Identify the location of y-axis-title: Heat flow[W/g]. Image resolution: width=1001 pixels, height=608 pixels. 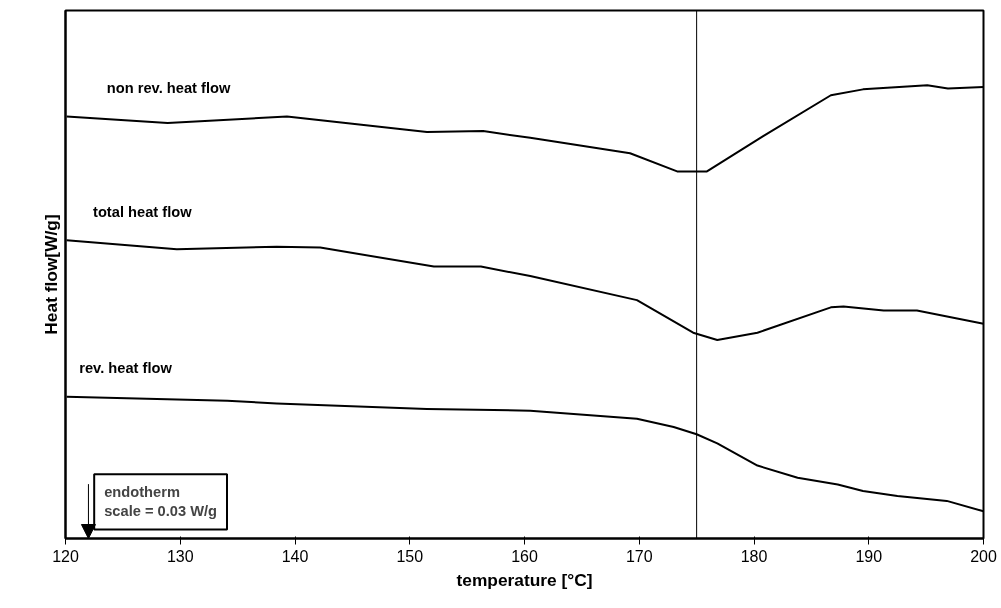
(50, 274).